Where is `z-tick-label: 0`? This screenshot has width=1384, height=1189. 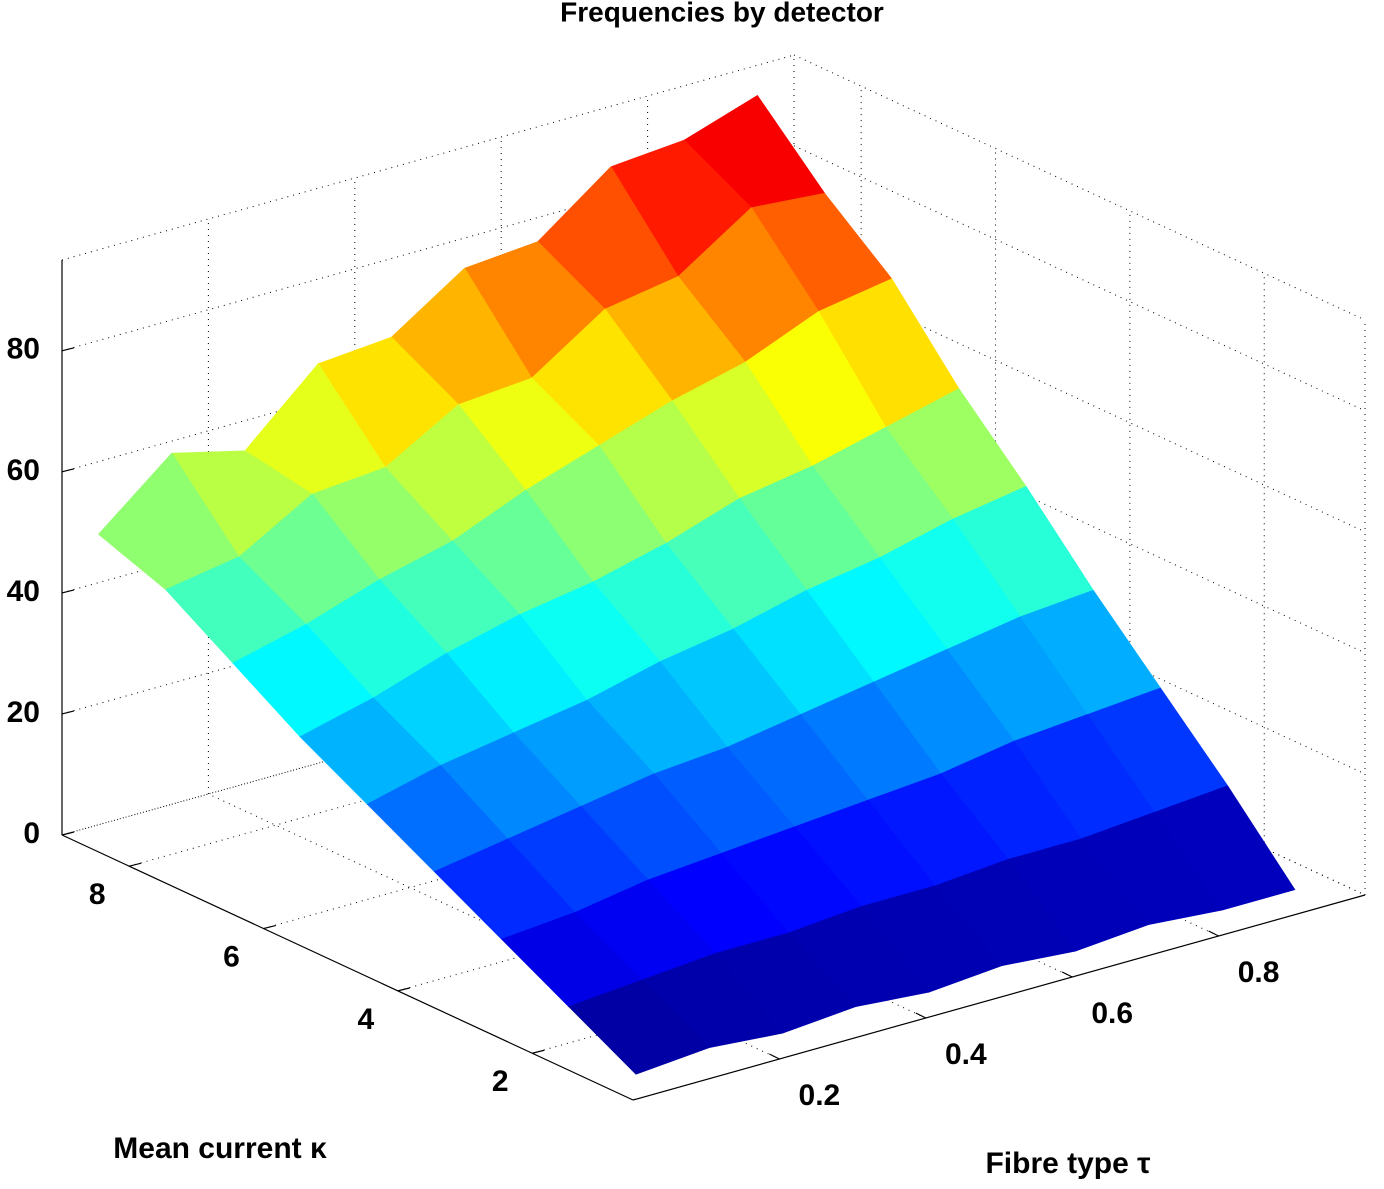 z-tick-label: 0 is located at coordinates (31, 833).